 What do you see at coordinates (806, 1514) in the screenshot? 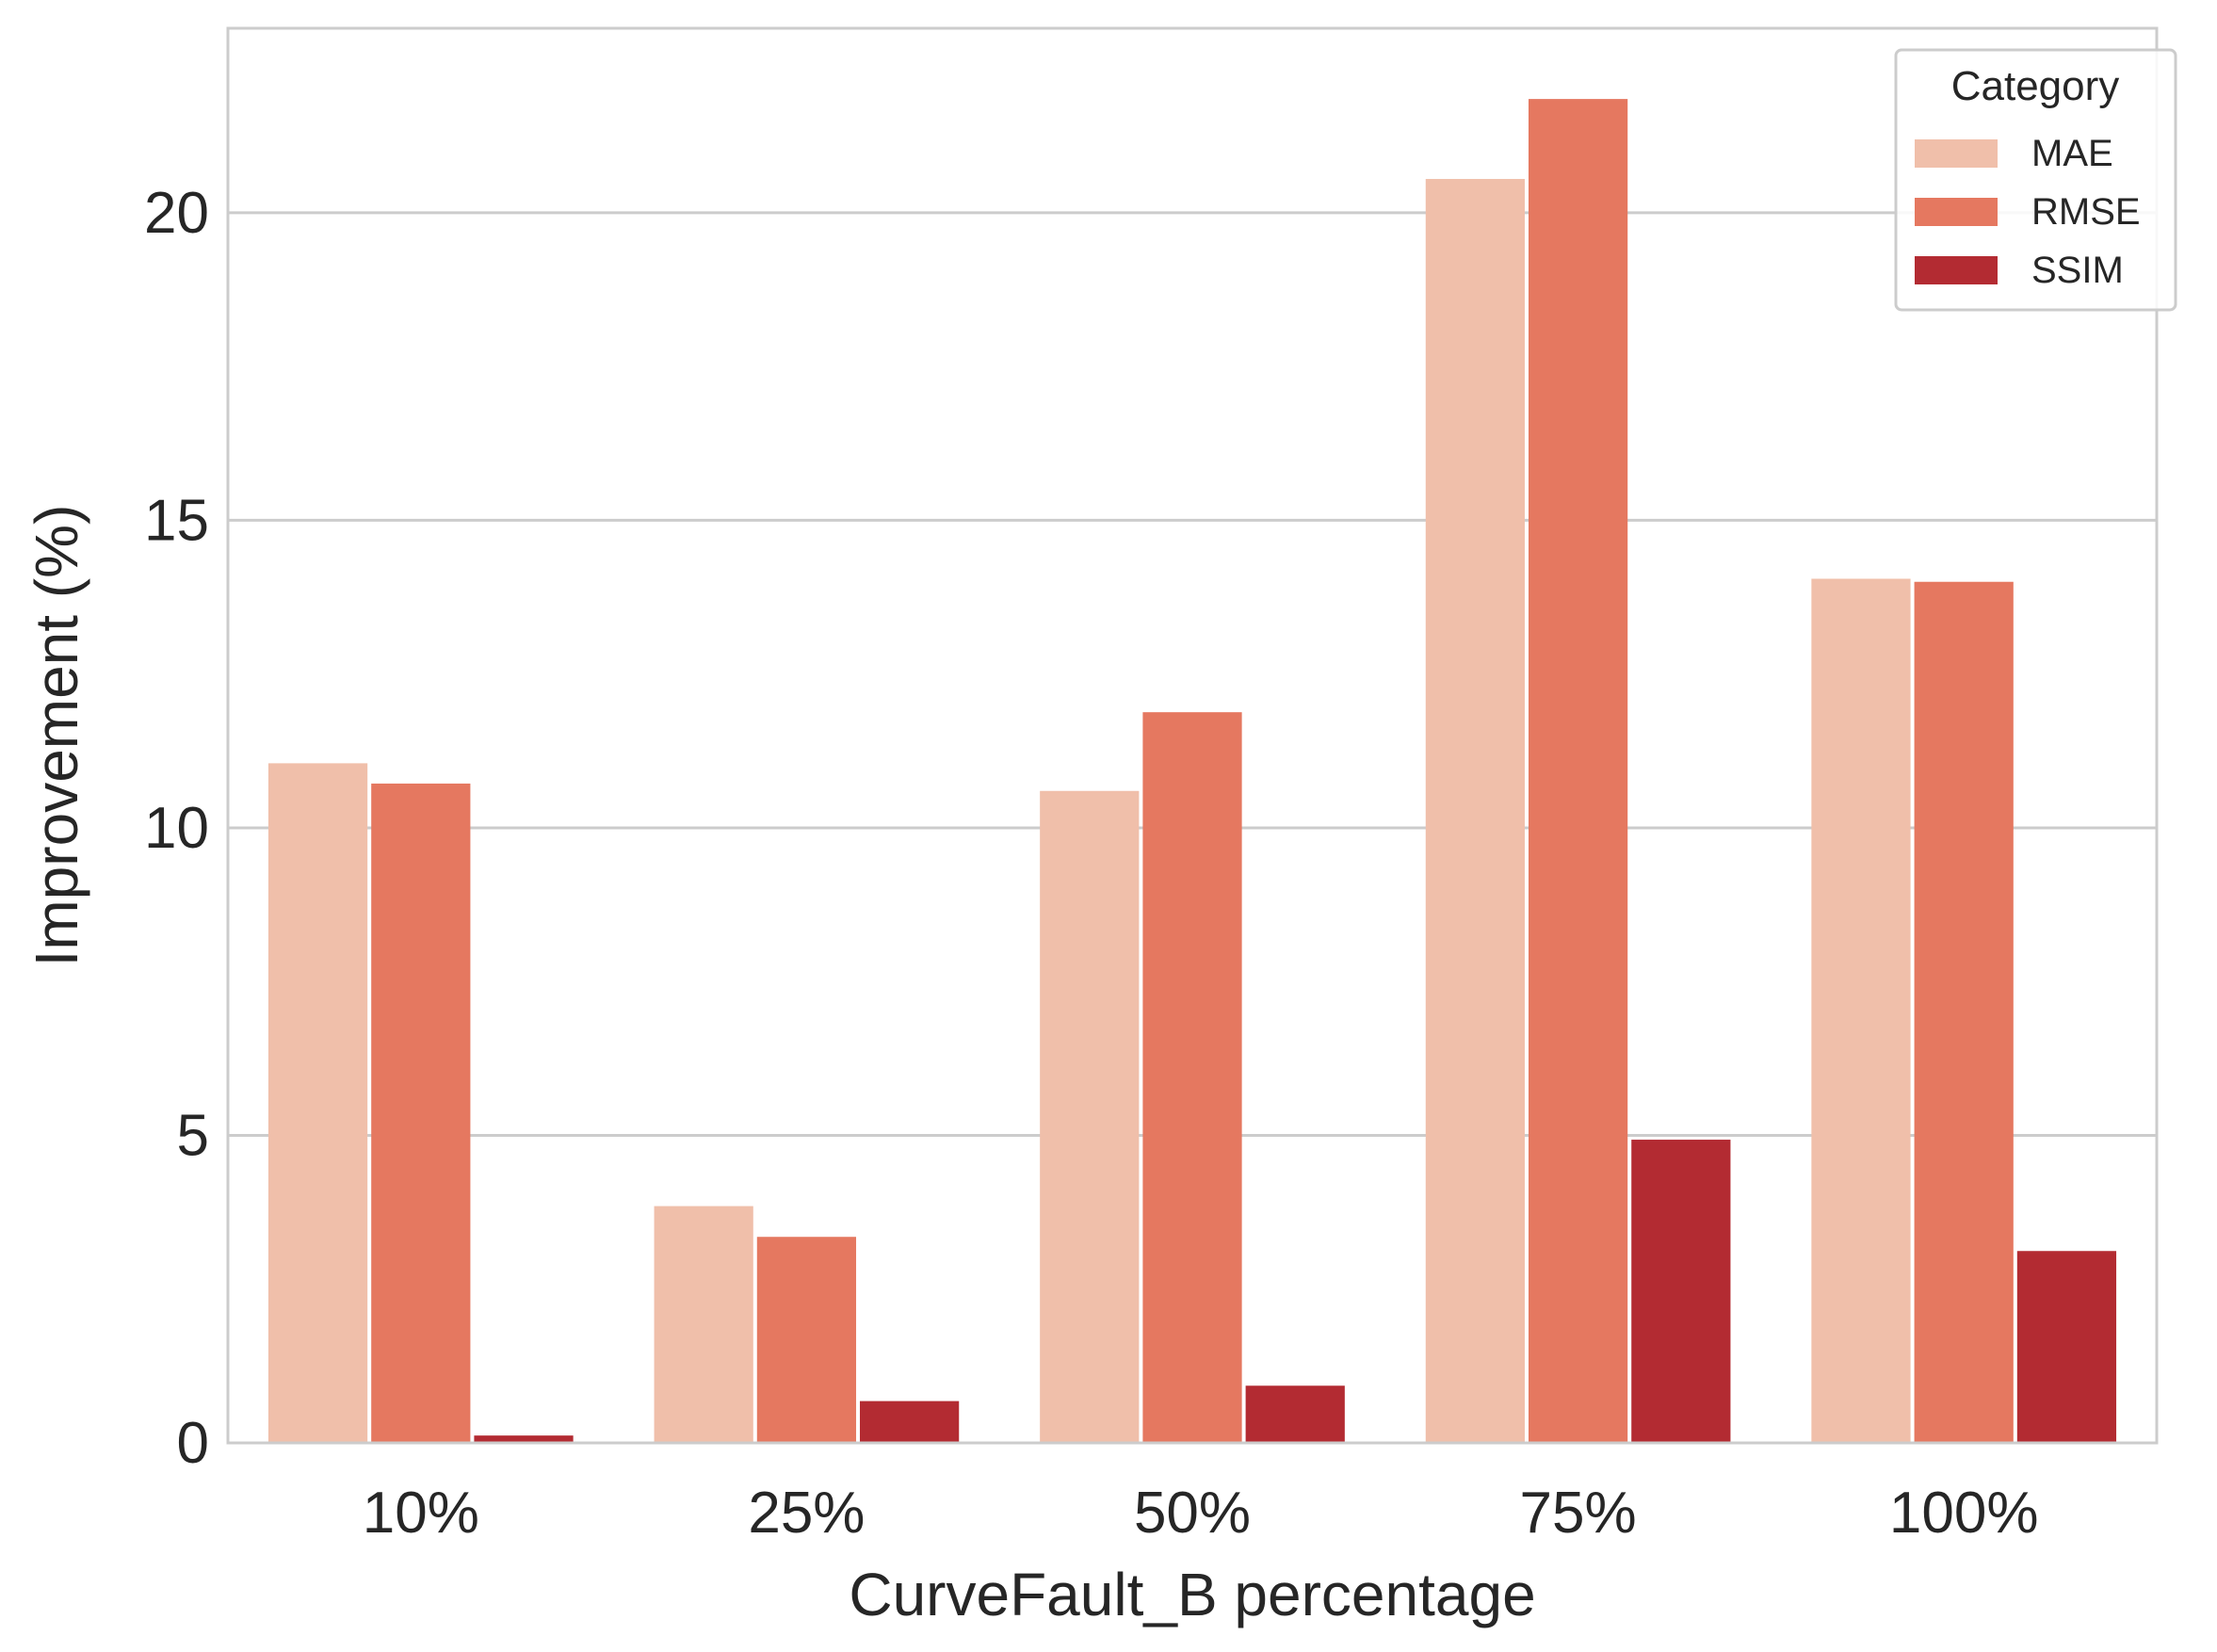
I see `x-tick-label: 25%` at bounding box center [806, 1514].